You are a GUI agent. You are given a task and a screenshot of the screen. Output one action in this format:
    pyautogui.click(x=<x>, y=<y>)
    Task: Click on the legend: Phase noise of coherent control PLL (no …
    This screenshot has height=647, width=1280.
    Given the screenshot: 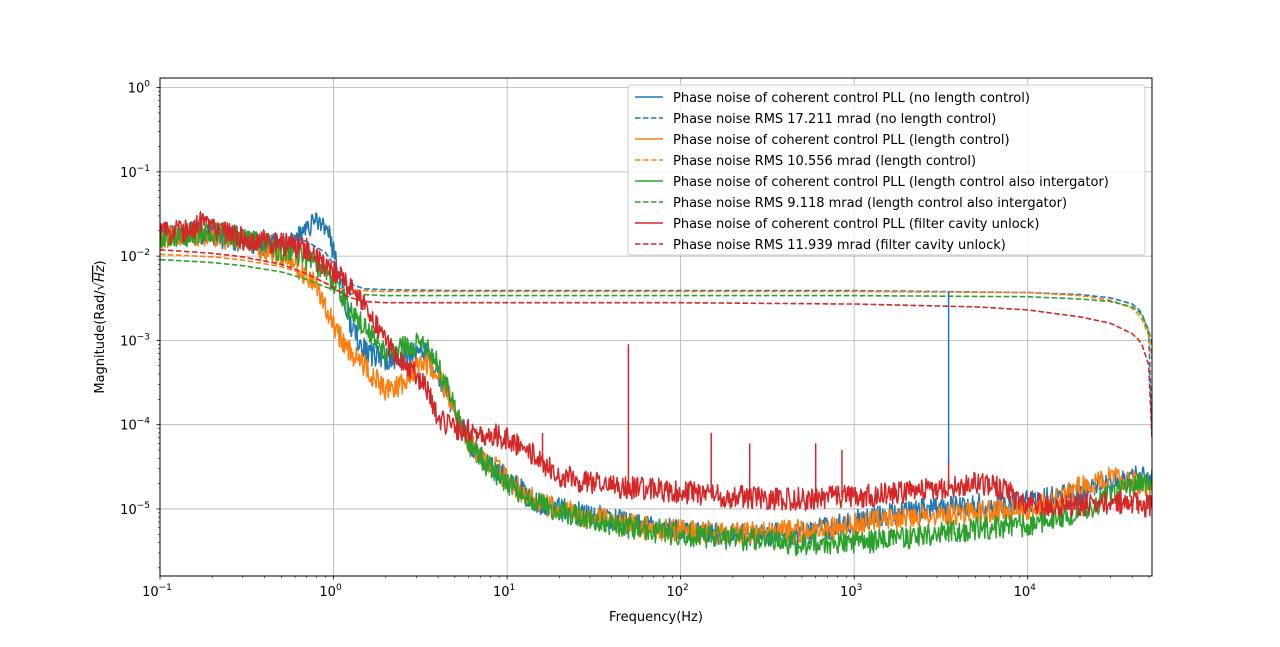 What is the action you would take?
    pyautogui.click(x=886, y=170)
    